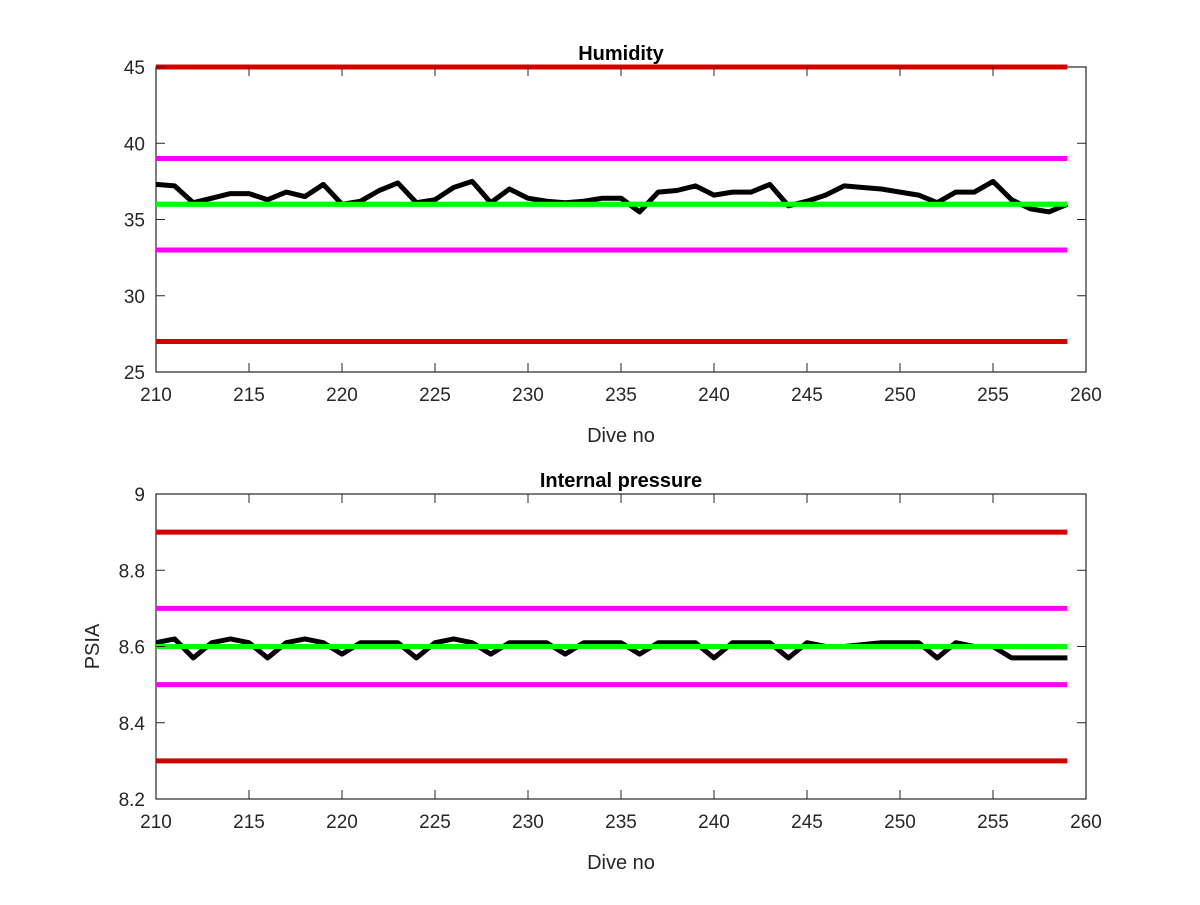  I want to click on humidity-x-tick-label: 235, so click(621, 395).